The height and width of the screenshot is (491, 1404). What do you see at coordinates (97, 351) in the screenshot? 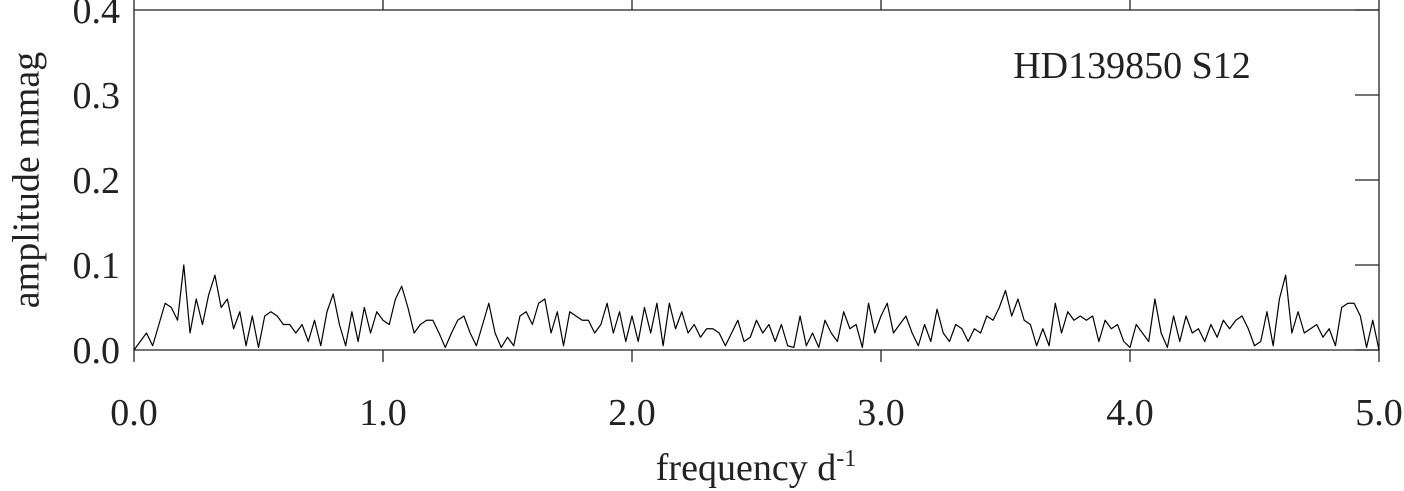
I see `y-tick-label: 0.0` at bounding box center [97, 351].